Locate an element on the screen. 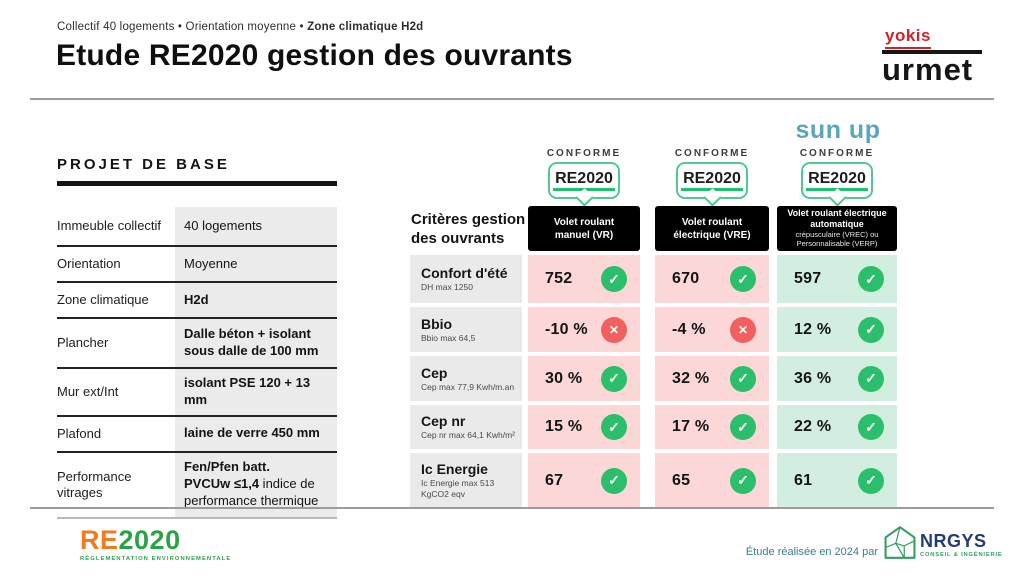  nrgys-house-icon is located at coordinates (900, 545).